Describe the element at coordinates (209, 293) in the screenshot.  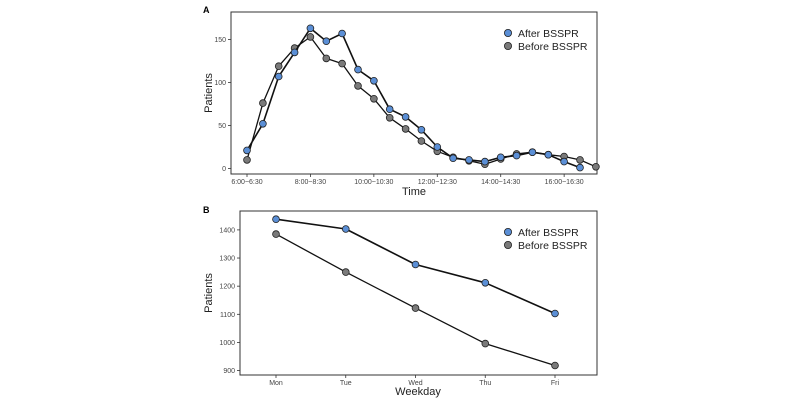
I see `panel-b-y-axis-title: Patients` at that location.